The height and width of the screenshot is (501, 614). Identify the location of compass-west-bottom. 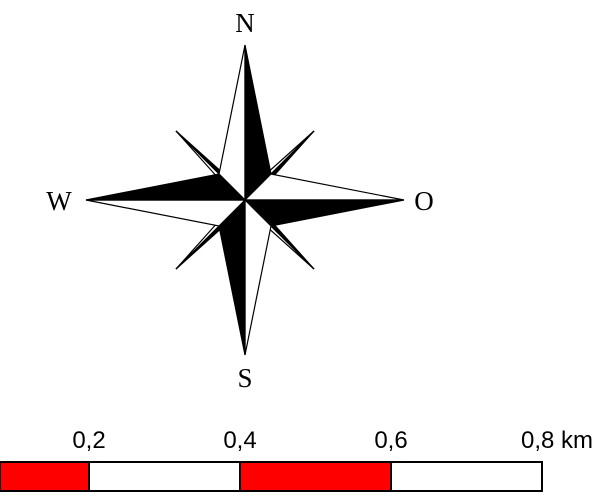
(166, 213).